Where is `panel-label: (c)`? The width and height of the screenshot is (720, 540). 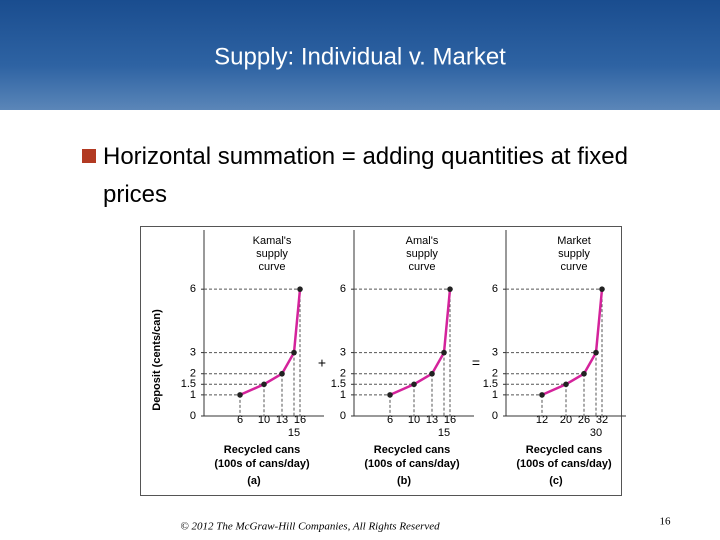 panel-label: (c) is located at coordinates (556, 481).